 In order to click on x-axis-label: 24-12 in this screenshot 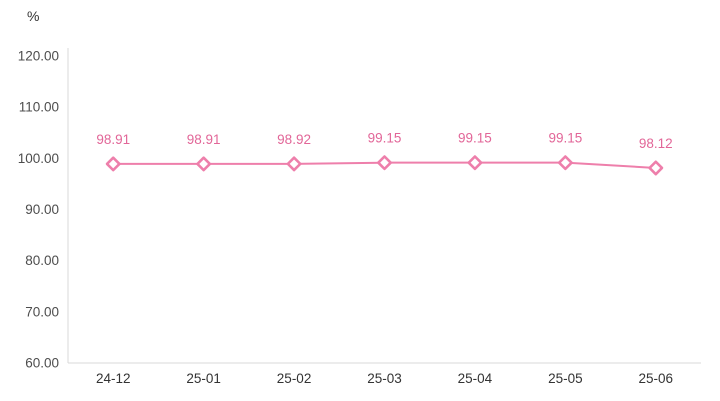, I will do `click(113, 378)`.